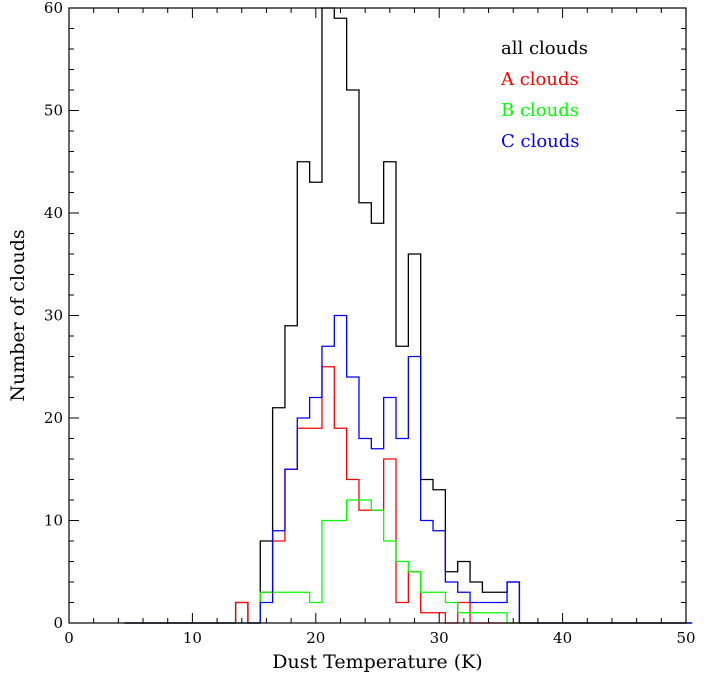 Image resolution: width=728 pixels, height=684 pixels. I want to click on legend-entry-a-clouds: A clouds, so click(539, 79).